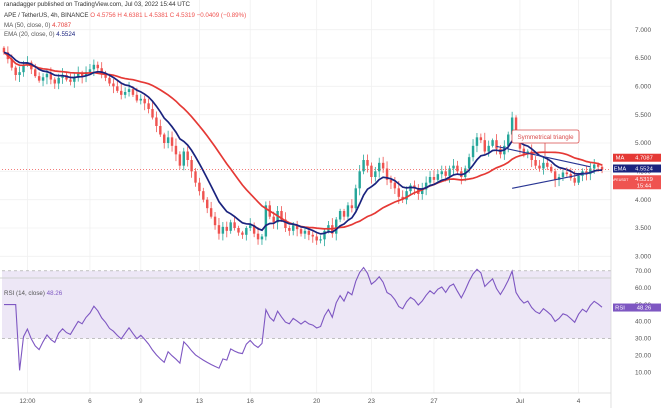 This screenshot has height=408, width=665. What do you see at coordinates (66, 34) in the screenshot?
I see `ema-value: 4.5524` at bounding box center [66, 34].